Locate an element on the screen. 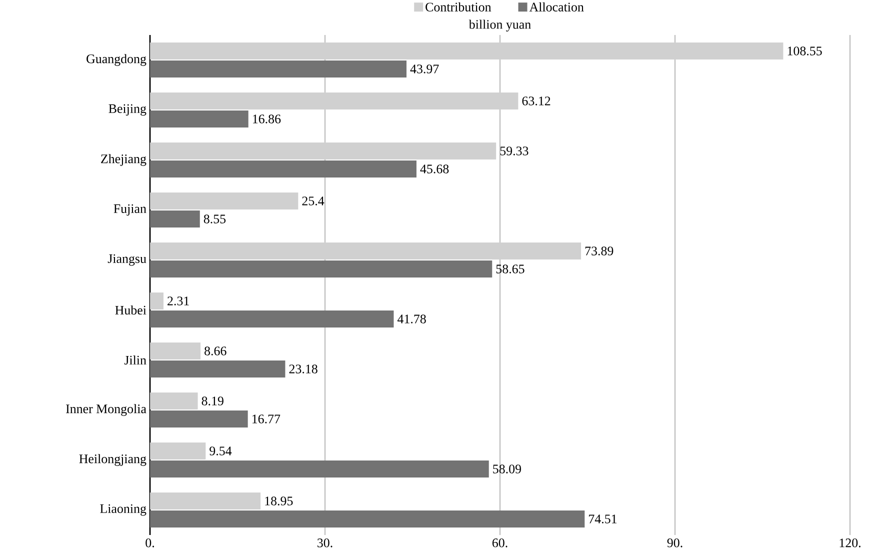 The height and width of the screenshot is (557, 879). legend-label: Contribution is located at coordinates (459, 7).